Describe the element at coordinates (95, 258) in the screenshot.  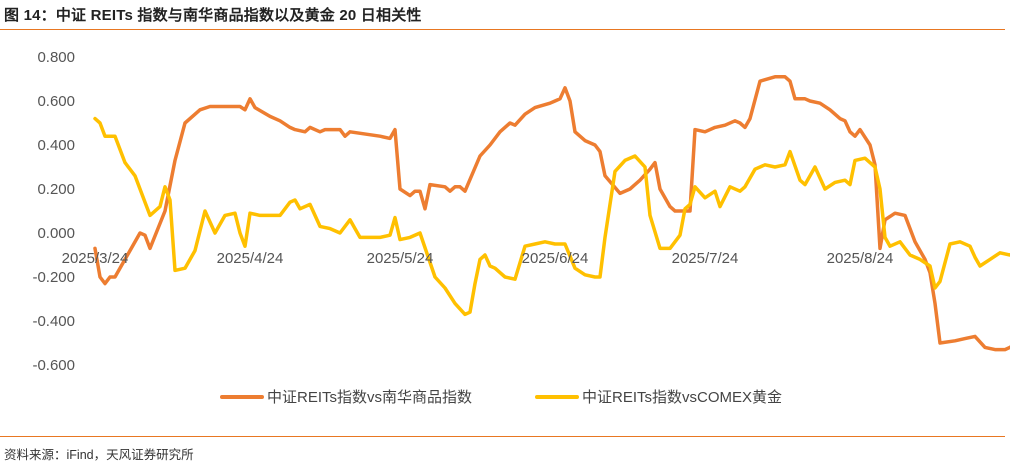
I see `x-tick-label: 2025/3/24` at that location.